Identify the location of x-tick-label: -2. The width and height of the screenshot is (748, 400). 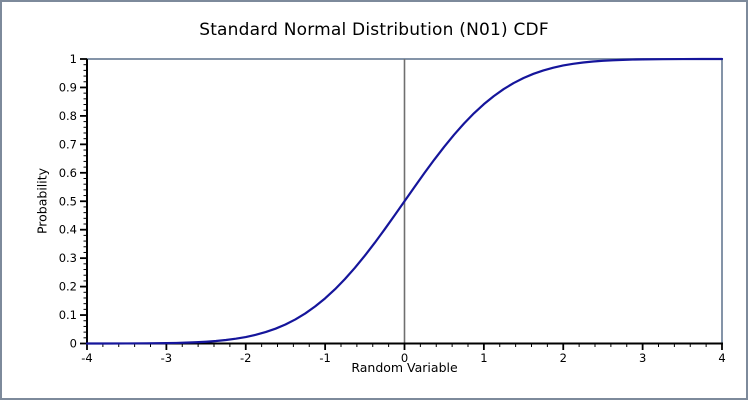
(245, 358).